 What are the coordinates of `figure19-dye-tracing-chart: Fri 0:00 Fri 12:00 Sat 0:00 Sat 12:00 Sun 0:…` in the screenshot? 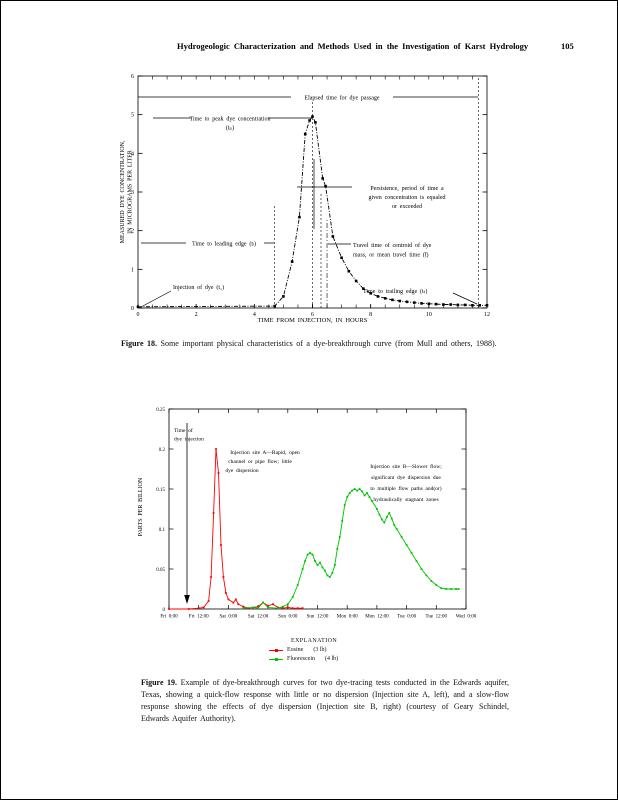 It's located at (307, 514).